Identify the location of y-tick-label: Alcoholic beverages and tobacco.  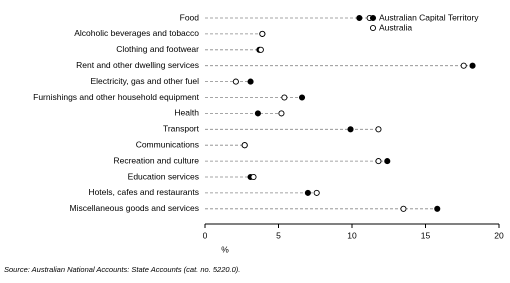
(136, 33).